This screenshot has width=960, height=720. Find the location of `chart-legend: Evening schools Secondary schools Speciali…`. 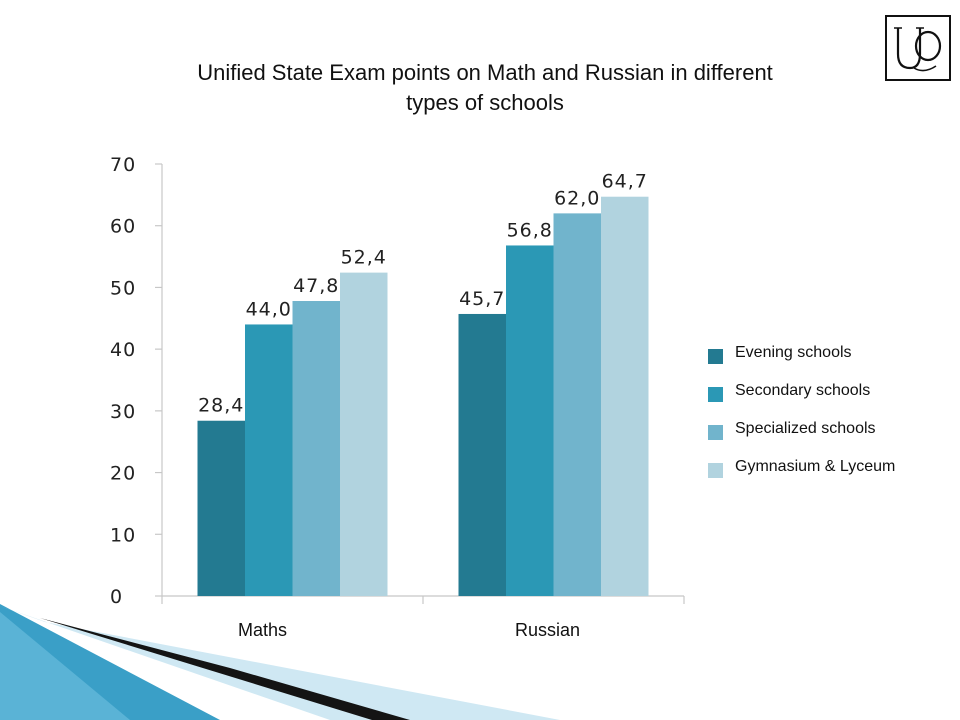

chart-legend: Evening schools Secondary schools Speciali… is located at coordinates (833, 410).